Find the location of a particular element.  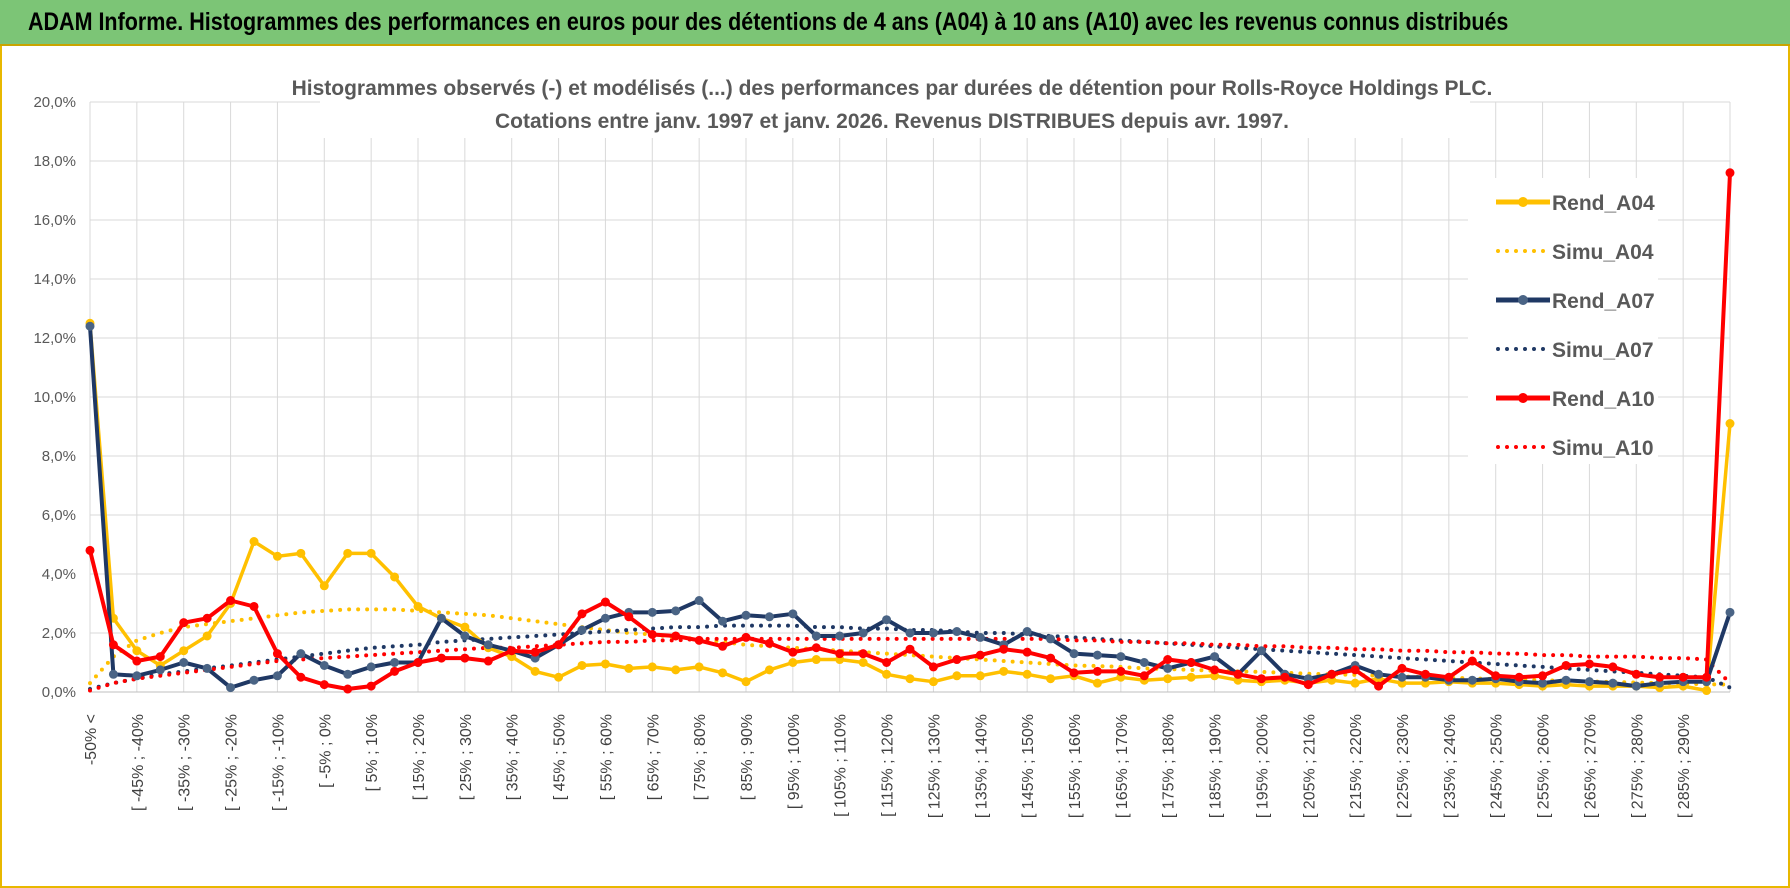

y-tick-label: 14,0% is located at coordinates (54, 279).